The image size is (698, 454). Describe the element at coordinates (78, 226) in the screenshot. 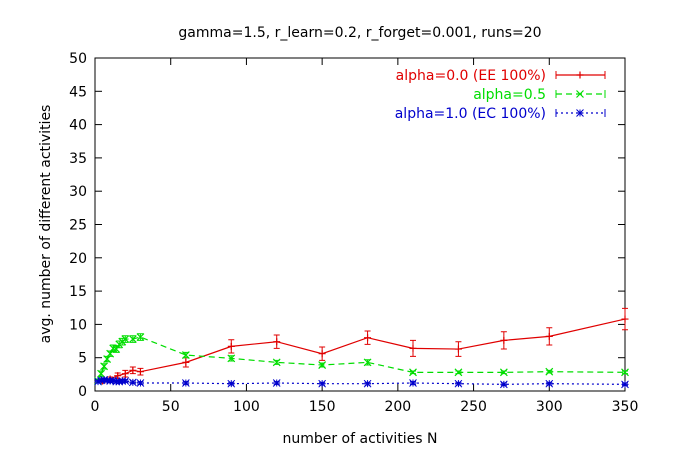

I see `y-tick-label: 25` at that location.